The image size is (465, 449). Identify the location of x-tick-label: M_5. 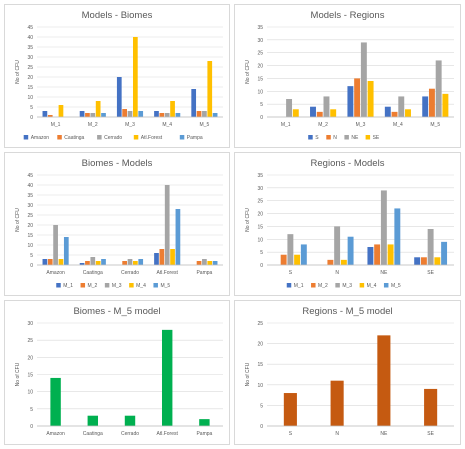
(205, 125).